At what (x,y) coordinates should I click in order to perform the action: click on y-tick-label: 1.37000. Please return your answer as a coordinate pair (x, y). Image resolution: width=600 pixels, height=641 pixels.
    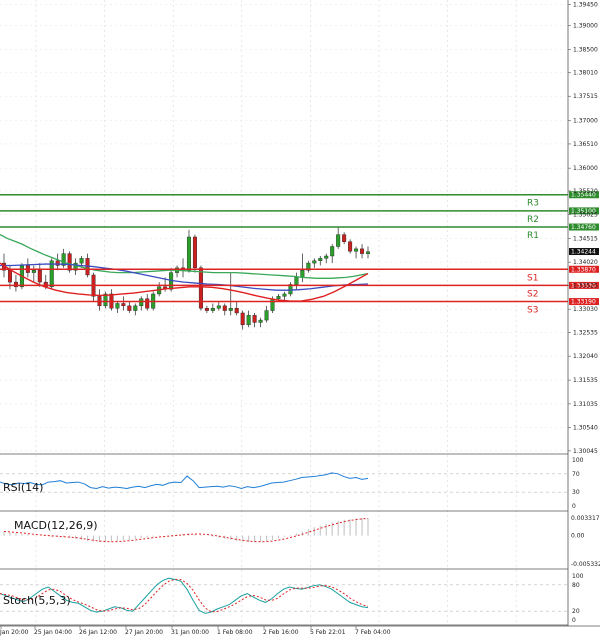
    Looking at the image, I should click on (585, 121).